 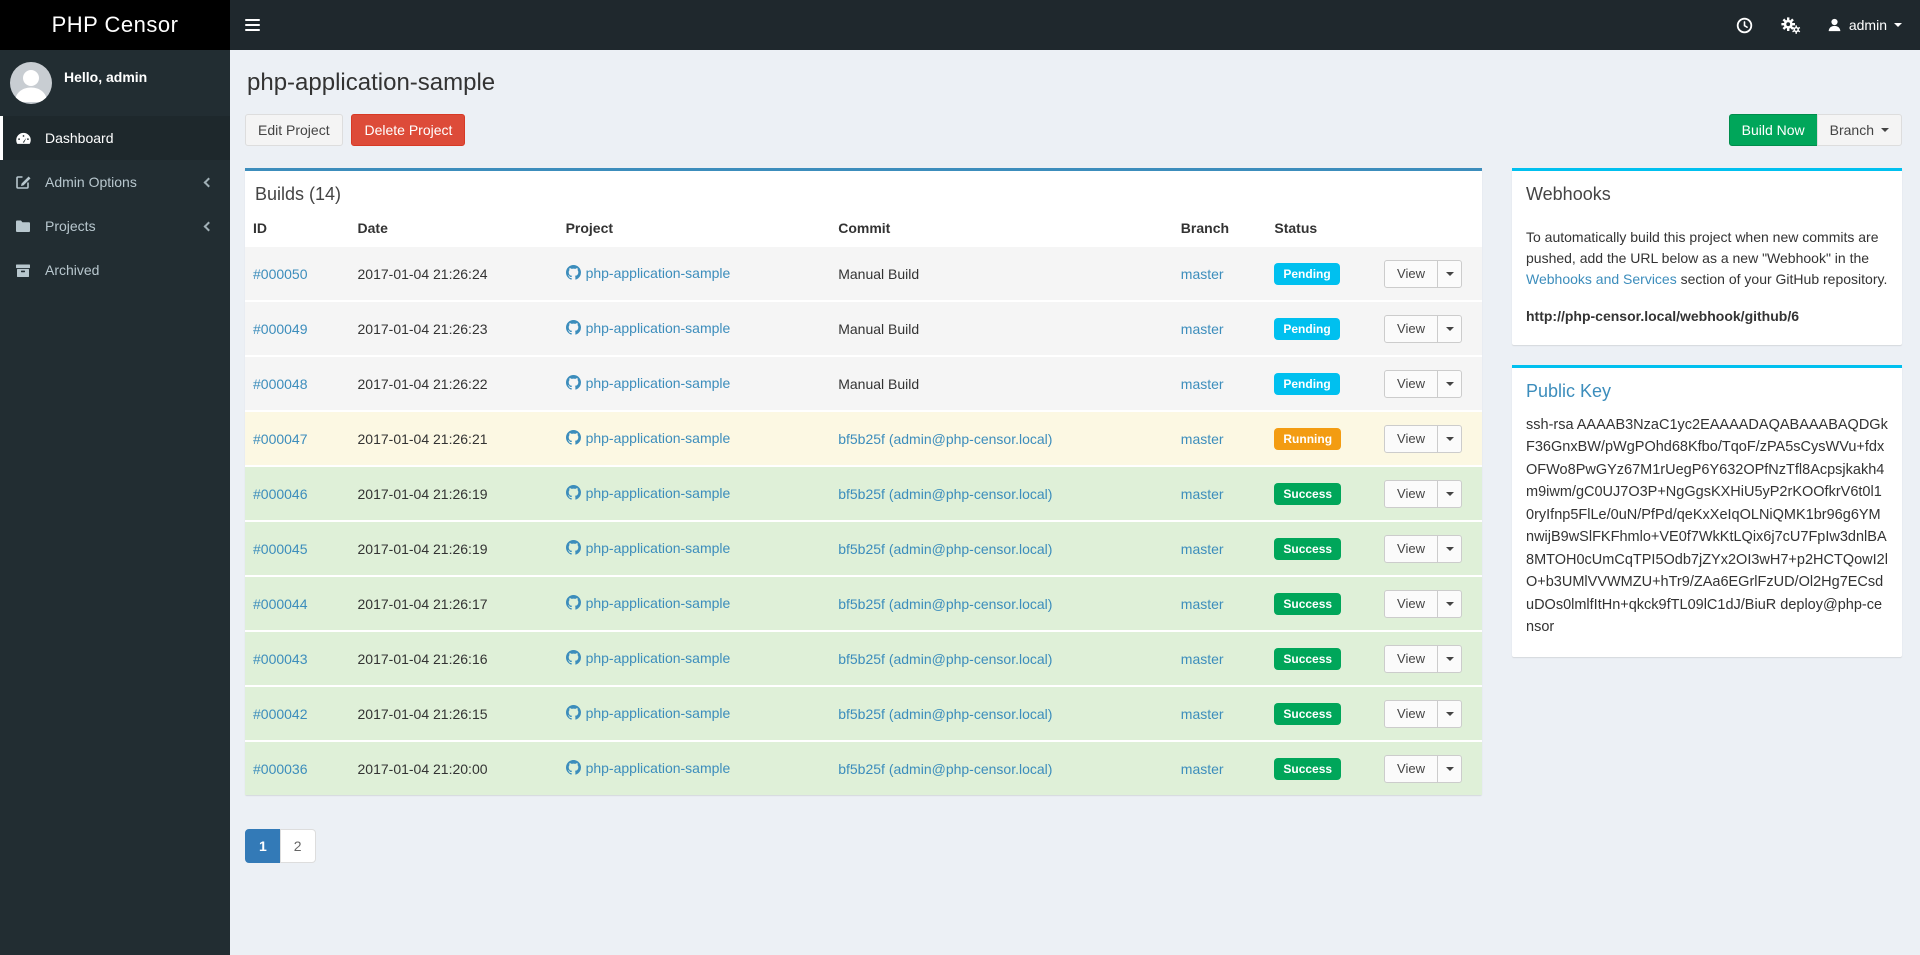 I want to click on archive-icon, so click(x=26, y=270).